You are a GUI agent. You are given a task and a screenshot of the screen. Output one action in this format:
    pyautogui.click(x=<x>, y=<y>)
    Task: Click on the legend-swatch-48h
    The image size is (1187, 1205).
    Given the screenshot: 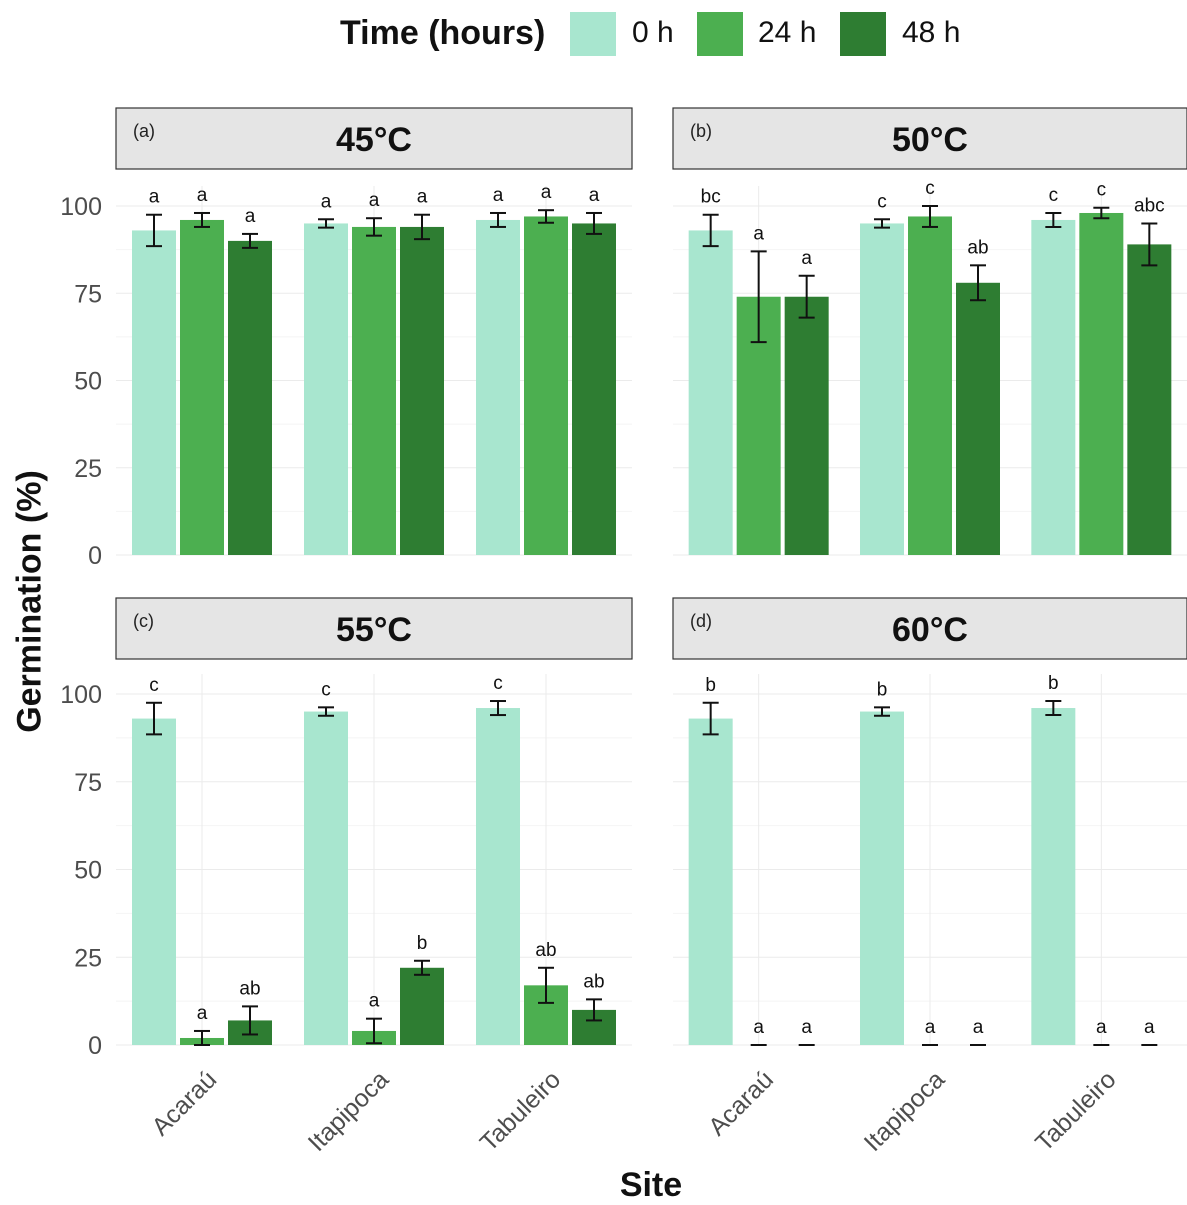 What is the action you would take?
    pyautogui.click(x=863, y=34)
    